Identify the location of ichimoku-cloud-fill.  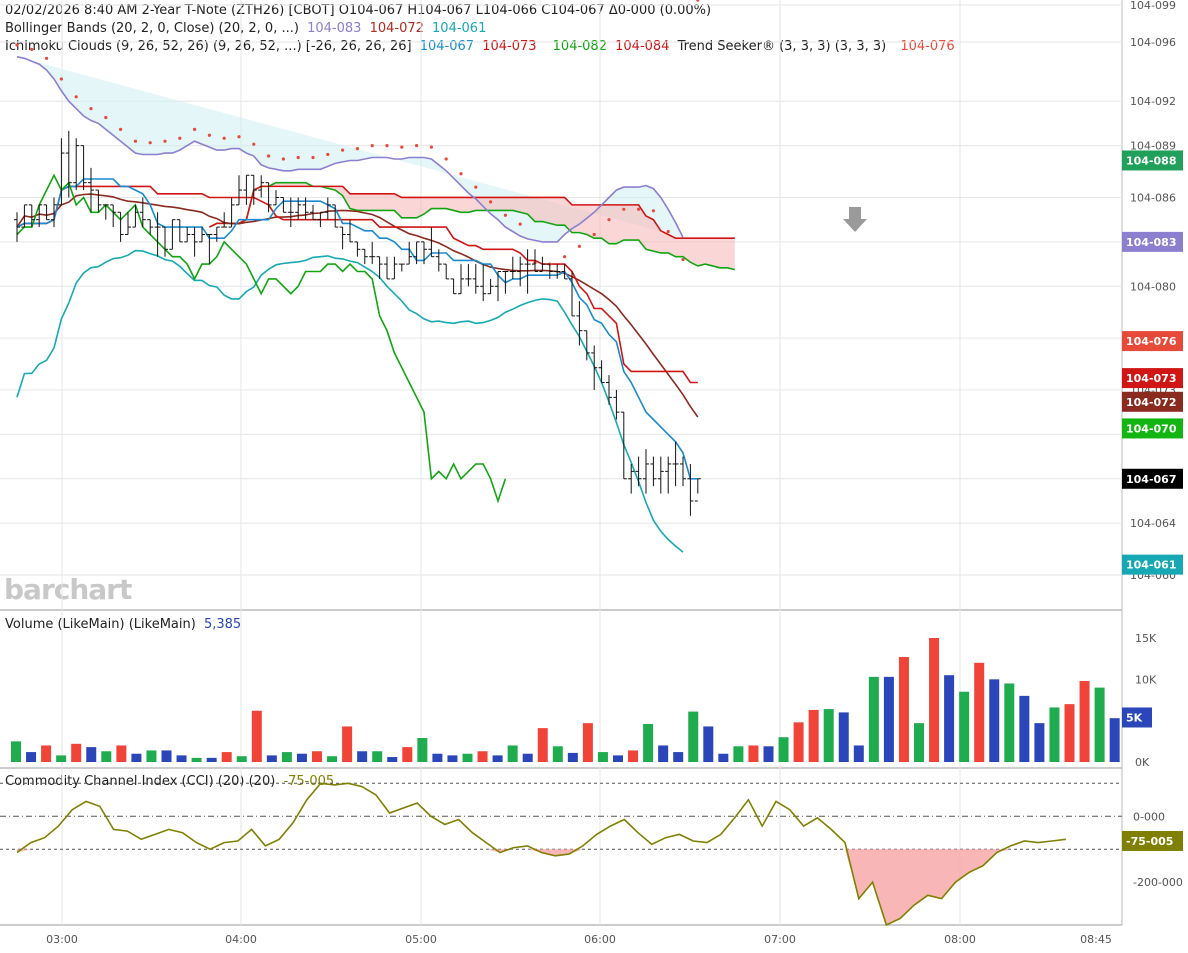
(472, 226).